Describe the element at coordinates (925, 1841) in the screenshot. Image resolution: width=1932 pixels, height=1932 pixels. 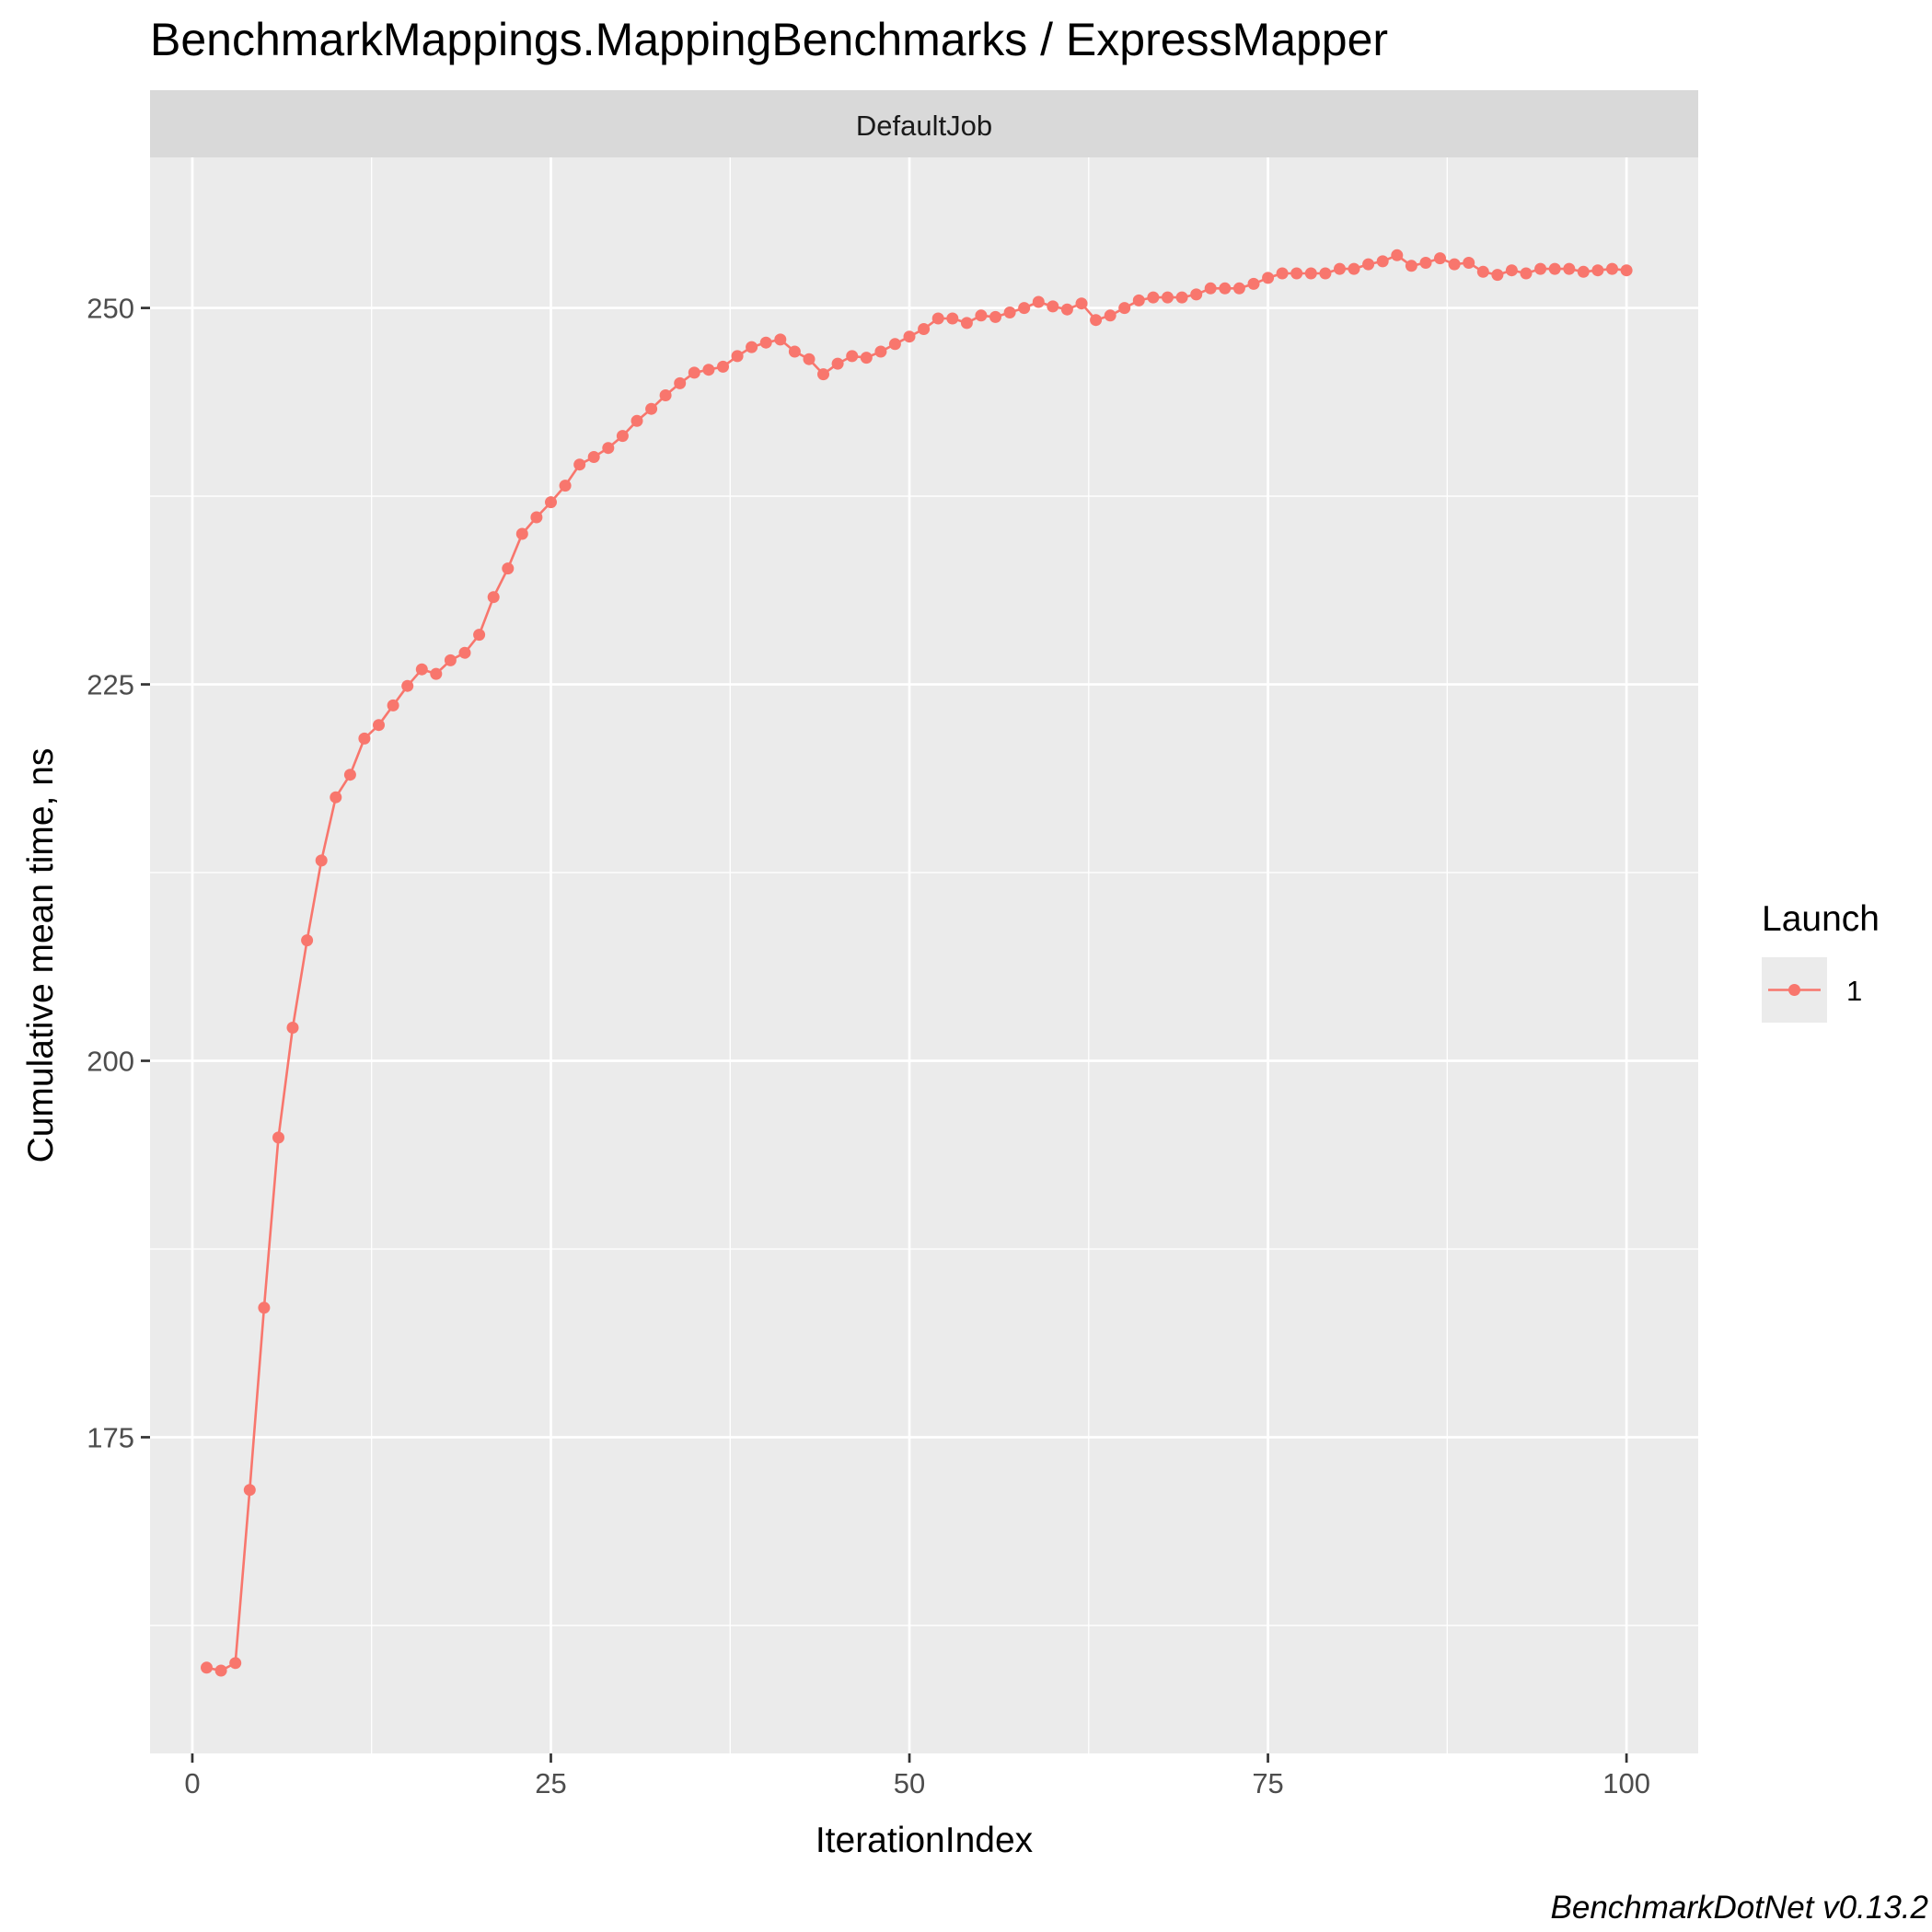
I see `x-axis-title: IterationIndex` at that location.